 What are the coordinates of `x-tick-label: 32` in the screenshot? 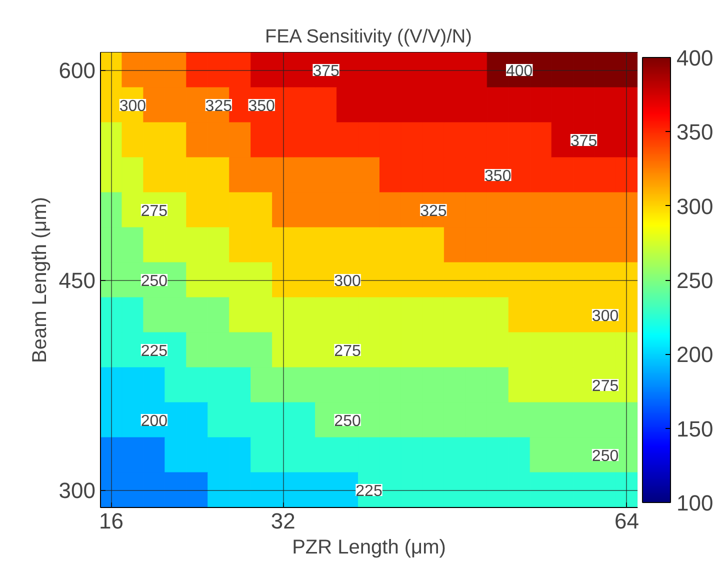 It's located at (283, 521).